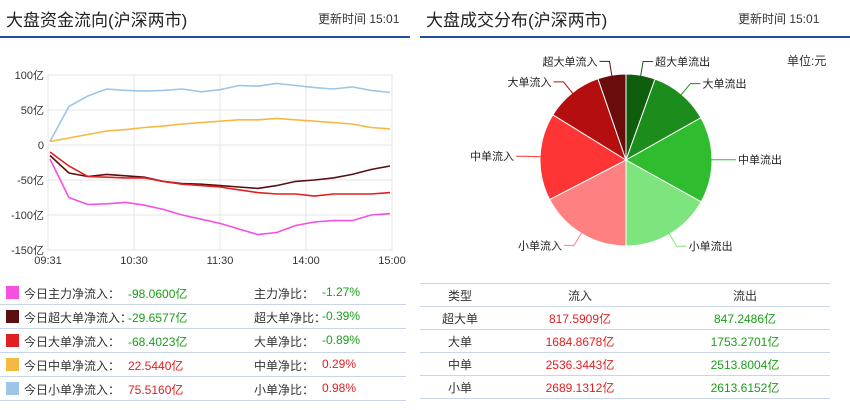  What do you see at coordinates (72, 366) in the screenshot?
I see `legend-name: 今日中单净流入：` at bounding box center [72, 366].